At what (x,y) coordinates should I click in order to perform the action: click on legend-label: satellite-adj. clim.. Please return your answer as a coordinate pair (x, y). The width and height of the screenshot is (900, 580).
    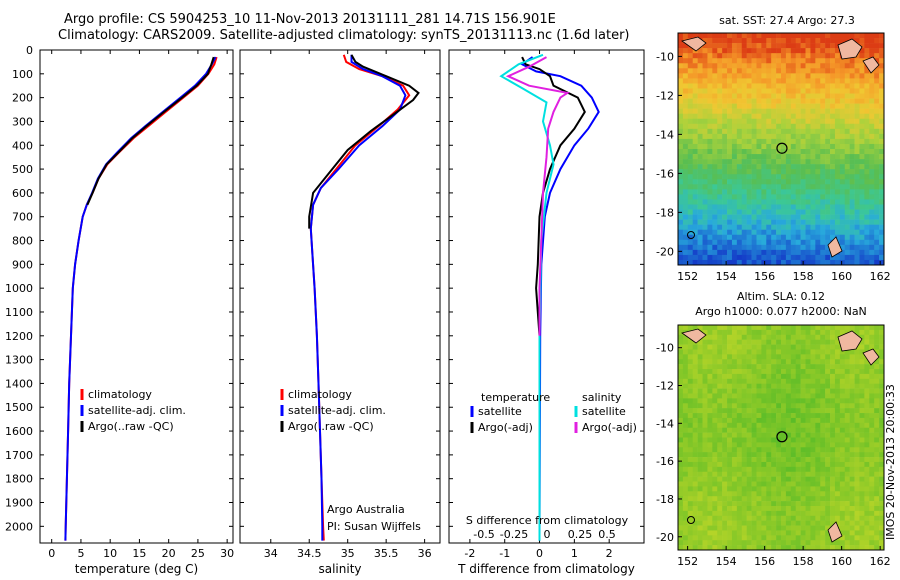
    Looking at the image, I should click on (337, 410).